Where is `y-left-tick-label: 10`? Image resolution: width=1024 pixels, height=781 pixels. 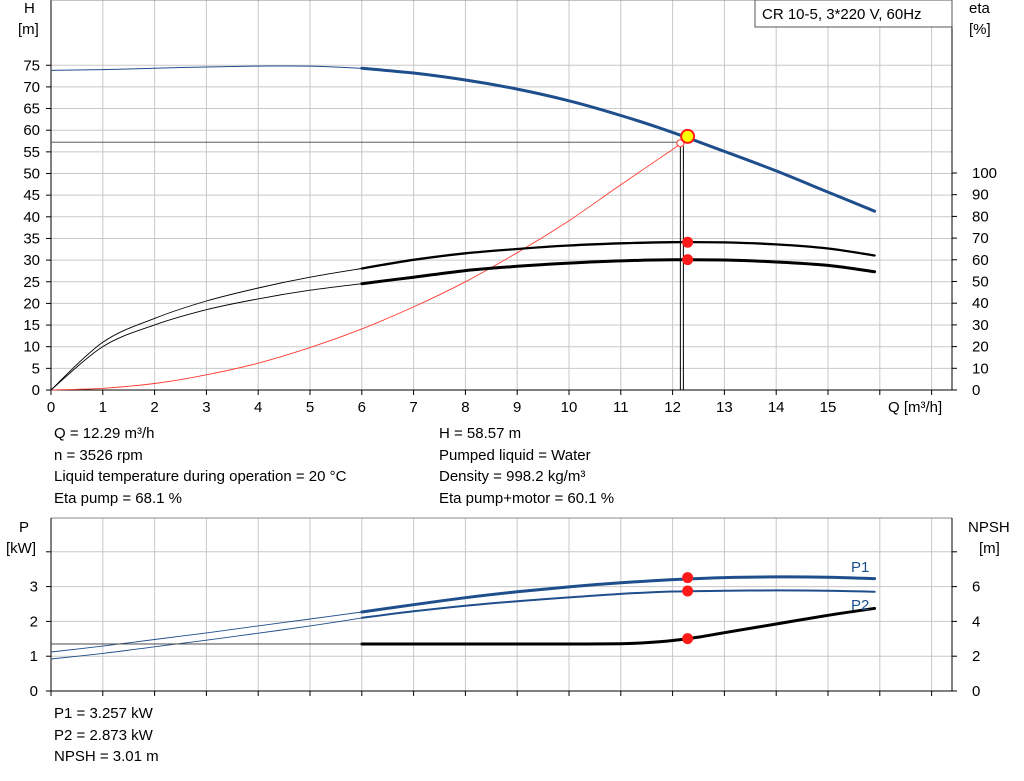
y-left-tick-label: 10 is located at coordinates (31, 347).